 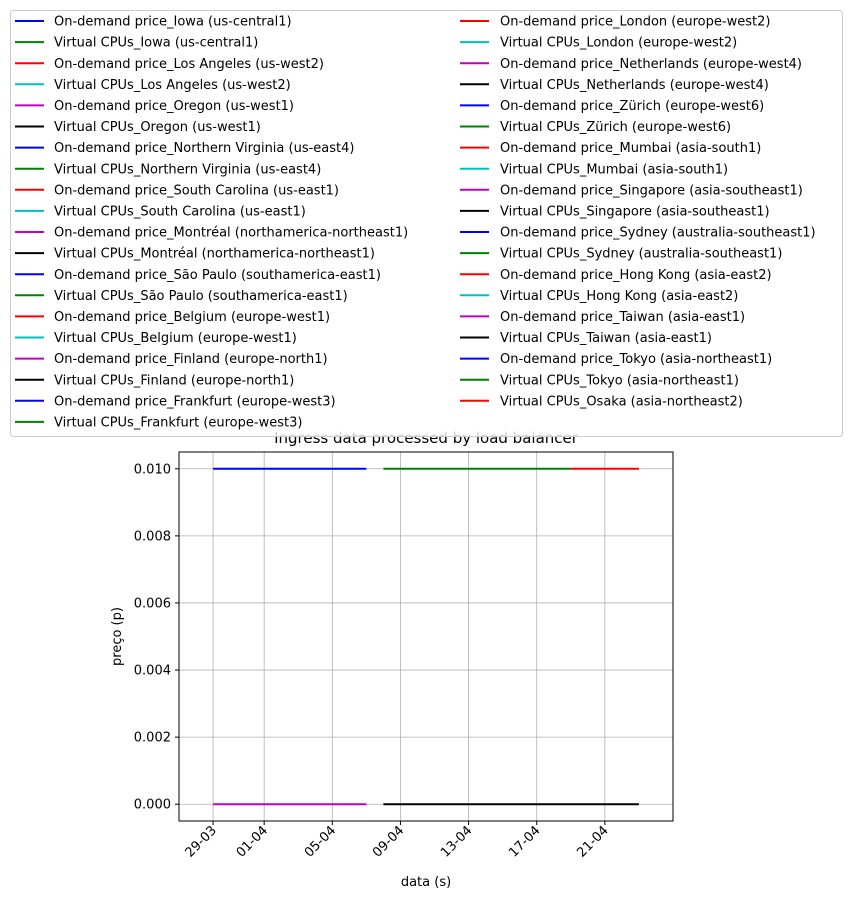 What do you see at coordinates (172, 85) in the screenshot?
I see `legend-label: Virtual CPUs_Los Angeles (us-west2)` at bounding box center [172, 85].